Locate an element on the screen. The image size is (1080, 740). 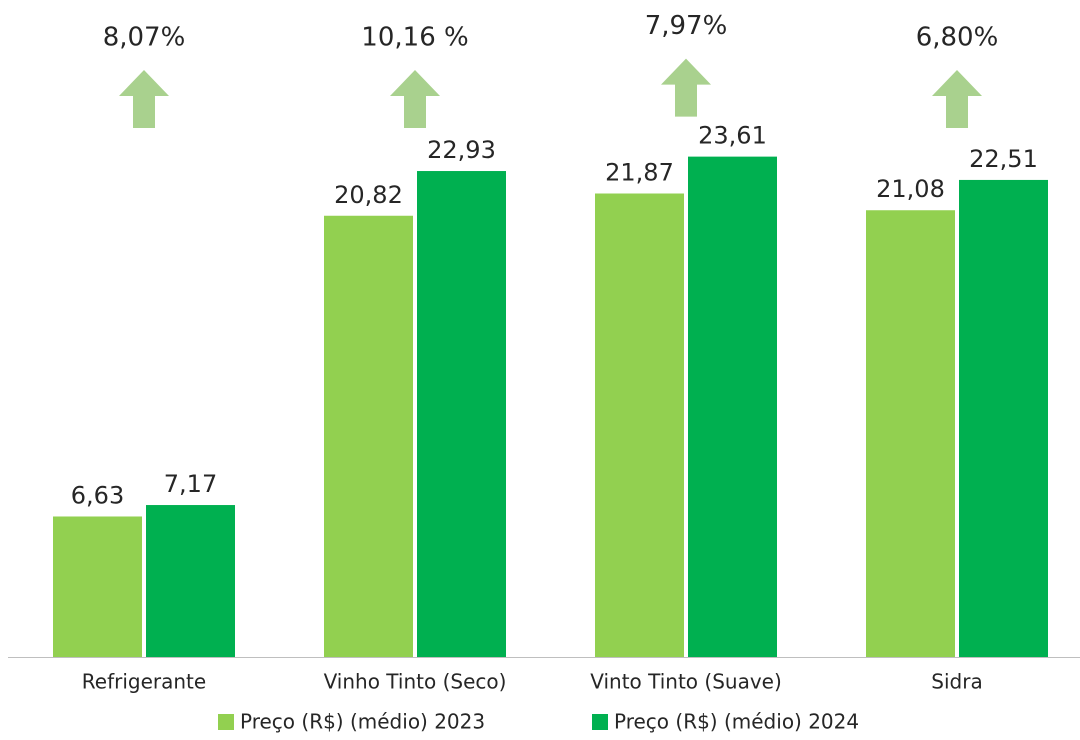
data-label: 23,61 is located at coordinates (732, 136).